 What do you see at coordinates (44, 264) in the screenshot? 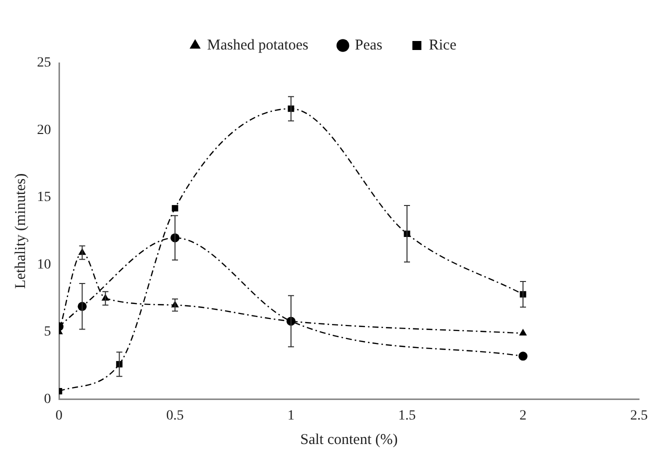
I see `y-tick-label: 10` at bounding box center [44, 264].